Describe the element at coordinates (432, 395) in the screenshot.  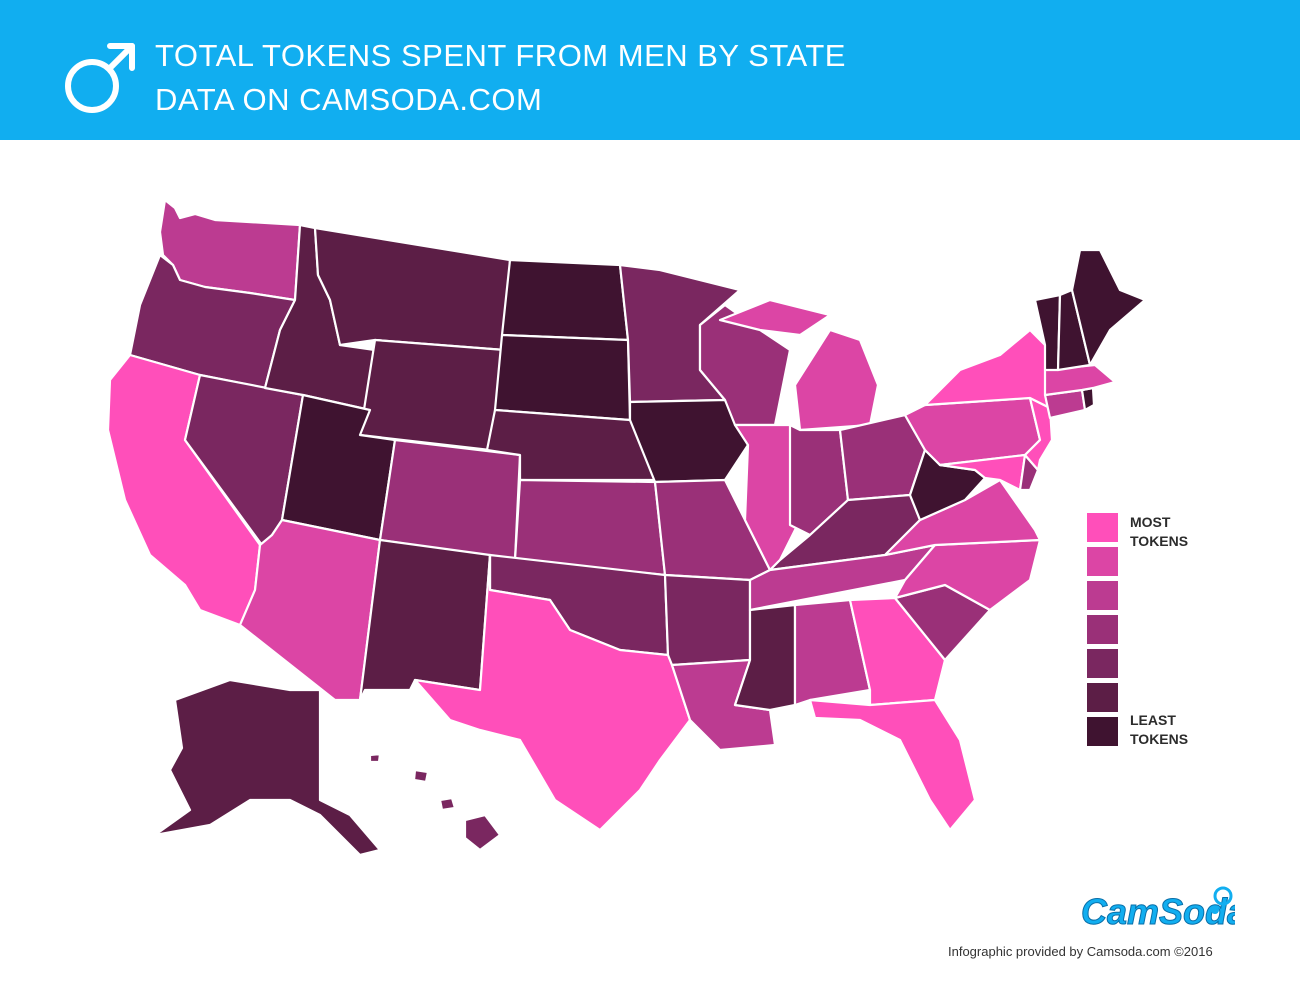
I see `state-wy` at that location.